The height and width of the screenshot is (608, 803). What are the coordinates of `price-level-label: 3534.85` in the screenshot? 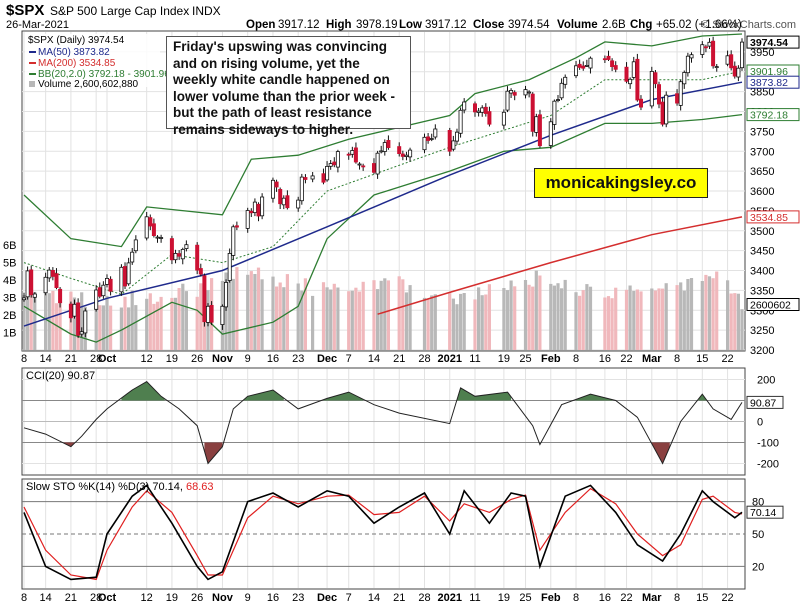 It's located at (769, 218).